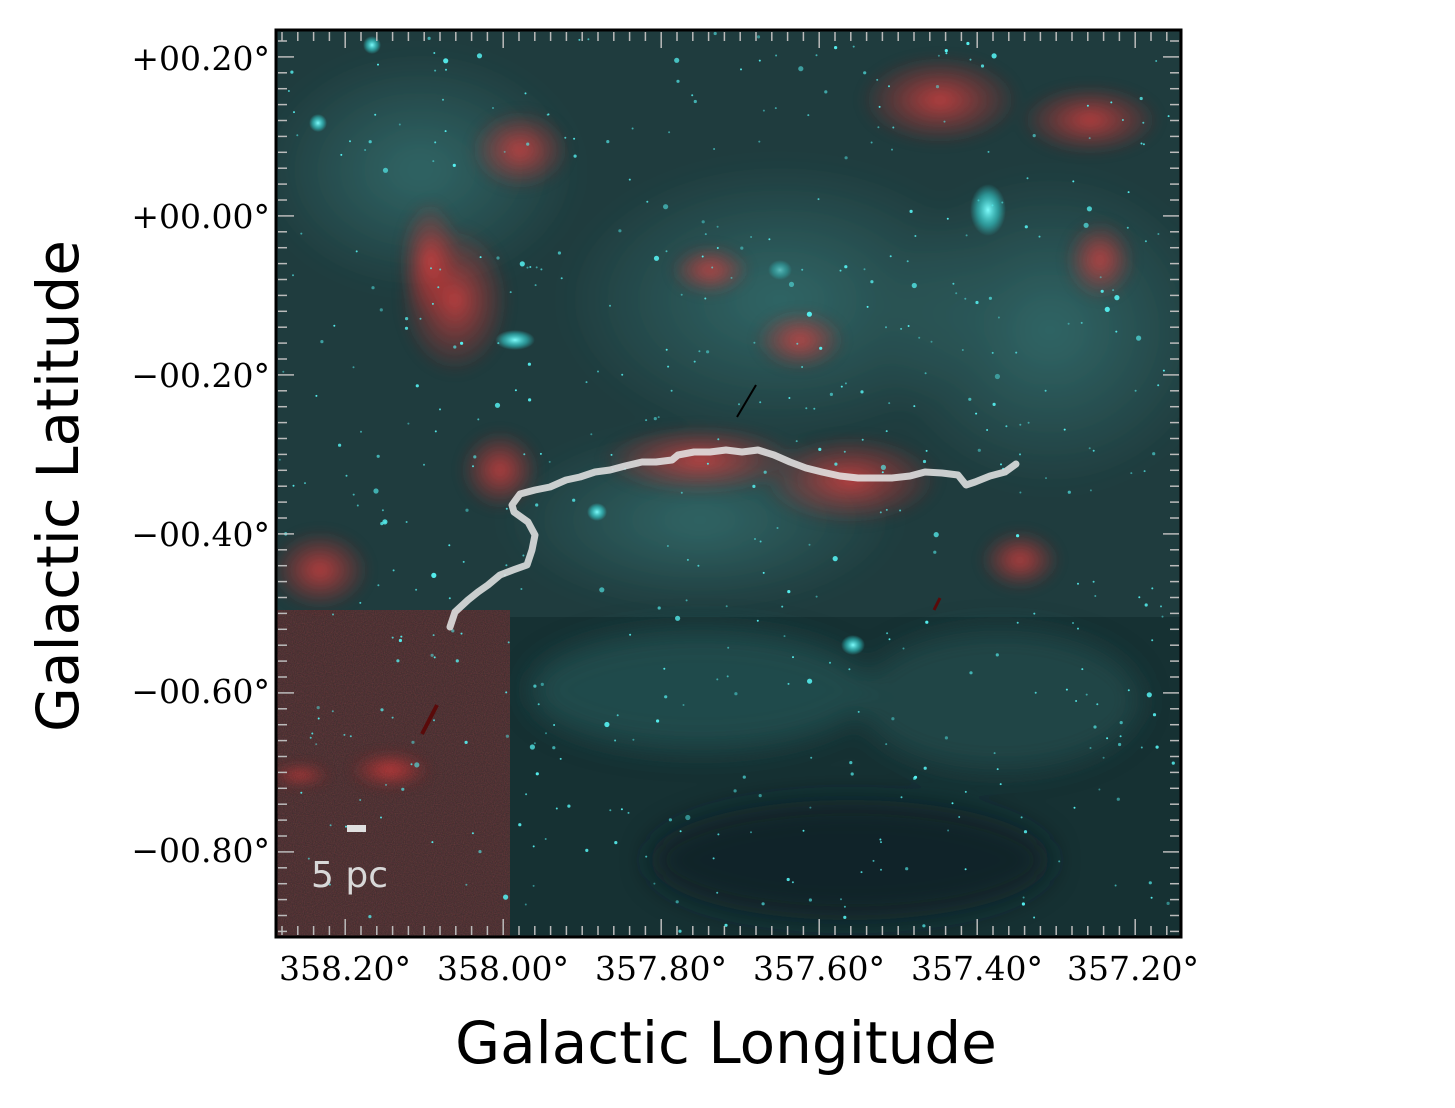  What do you see at coordinates (200, 691) in the screenshot?
I see `y-tick-label: −00.60°` at bounding box center [200, 691].